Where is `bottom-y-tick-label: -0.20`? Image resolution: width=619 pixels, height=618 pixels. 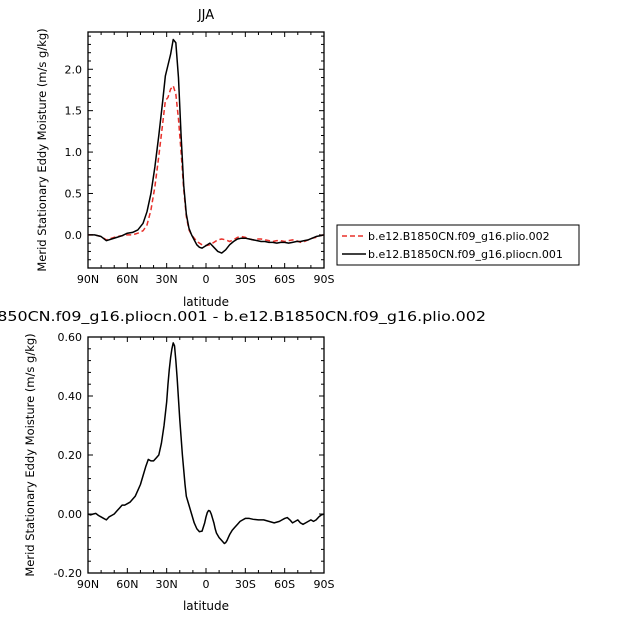
bottom-y-tick-label: -0.20 is located at coordinates (68, 573).